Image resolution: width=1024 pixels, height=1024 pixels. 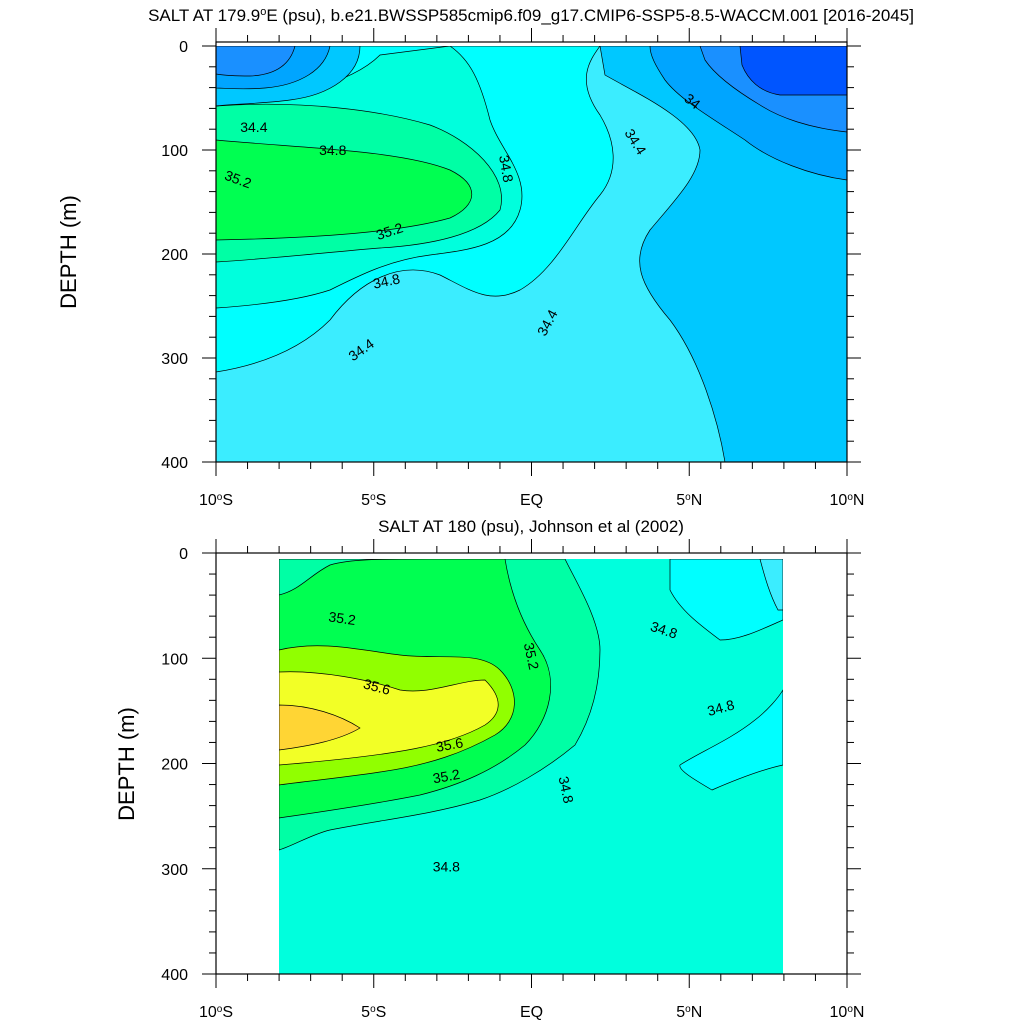 I want to click on fill-35.2, so click(x=344, y=190).